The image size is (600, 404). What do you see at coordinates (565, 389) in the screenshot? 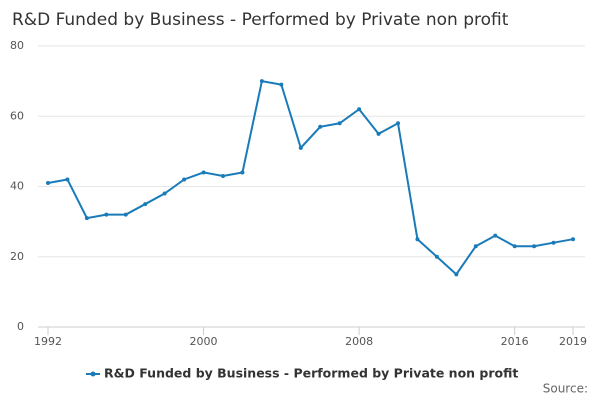
I see `source: Source:` at bounding box center [565, 389].